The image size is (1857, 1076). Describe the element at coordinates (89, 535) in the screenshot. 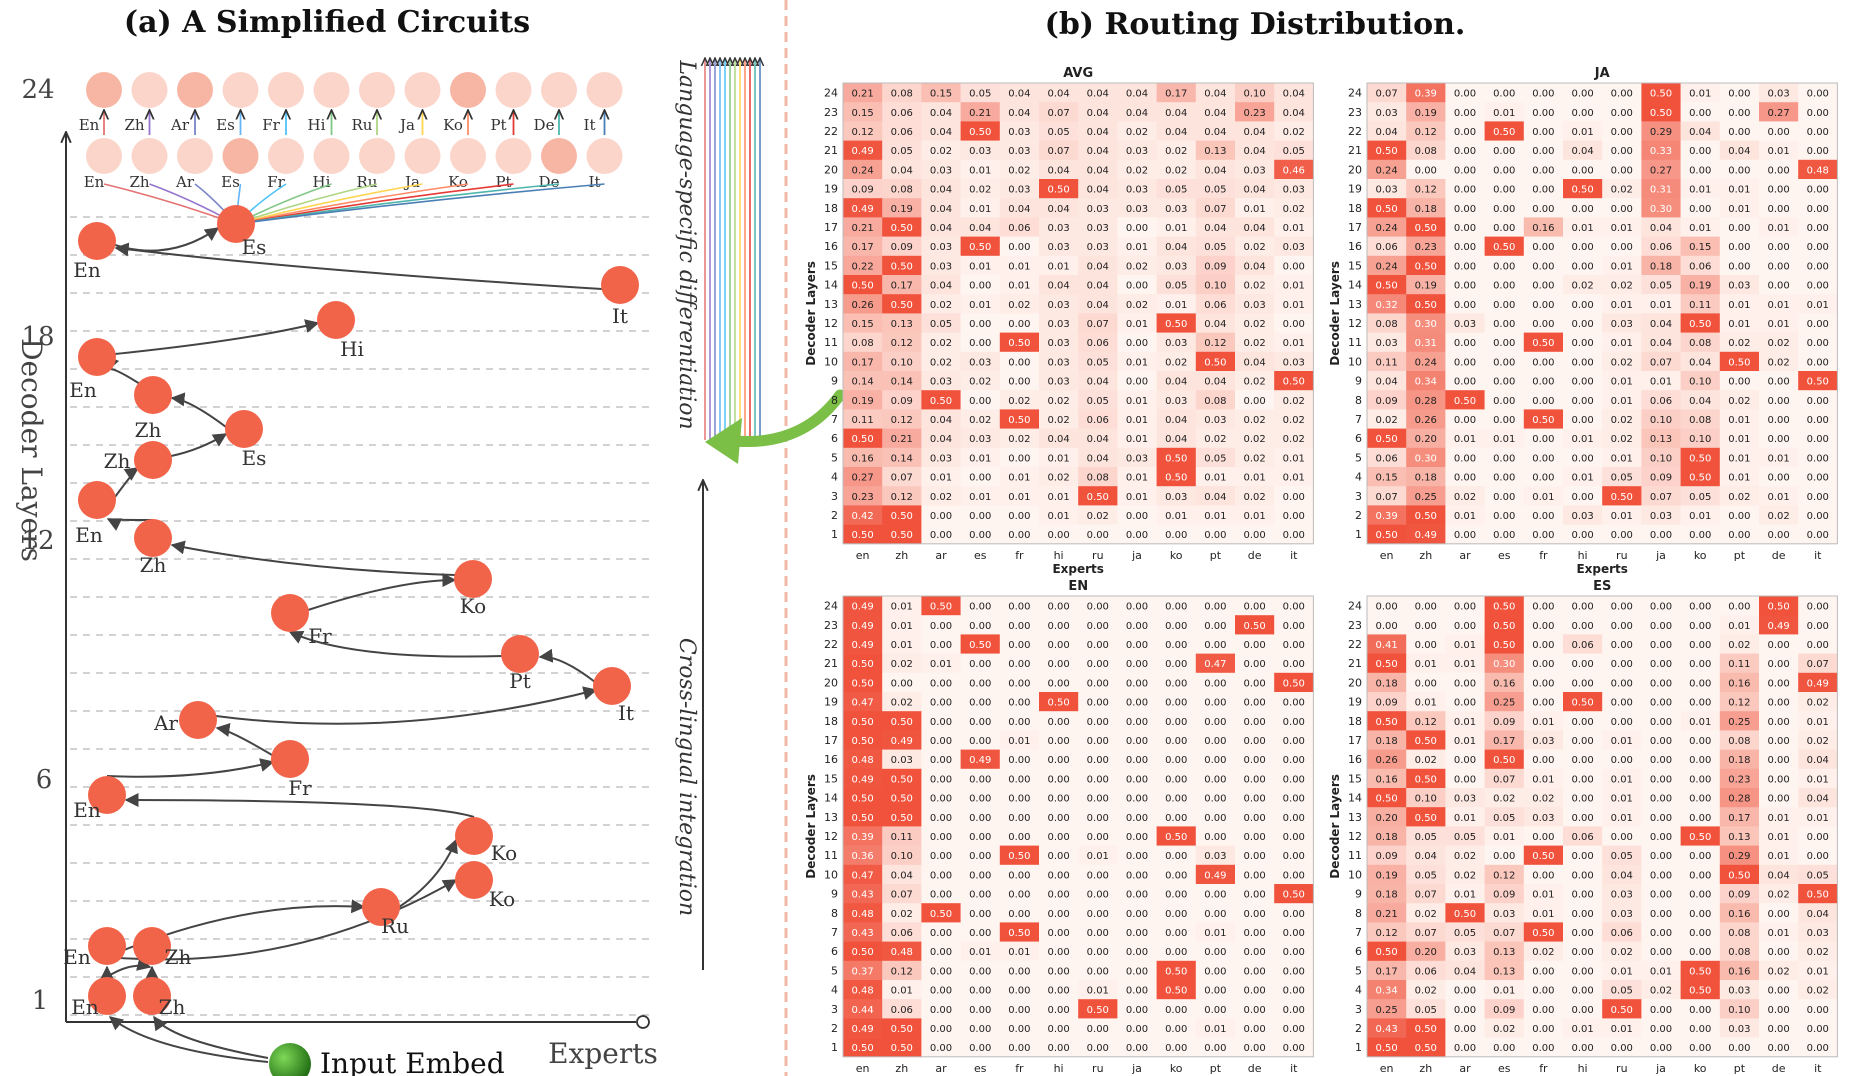

I see `circuit-node-label: En` at that location.